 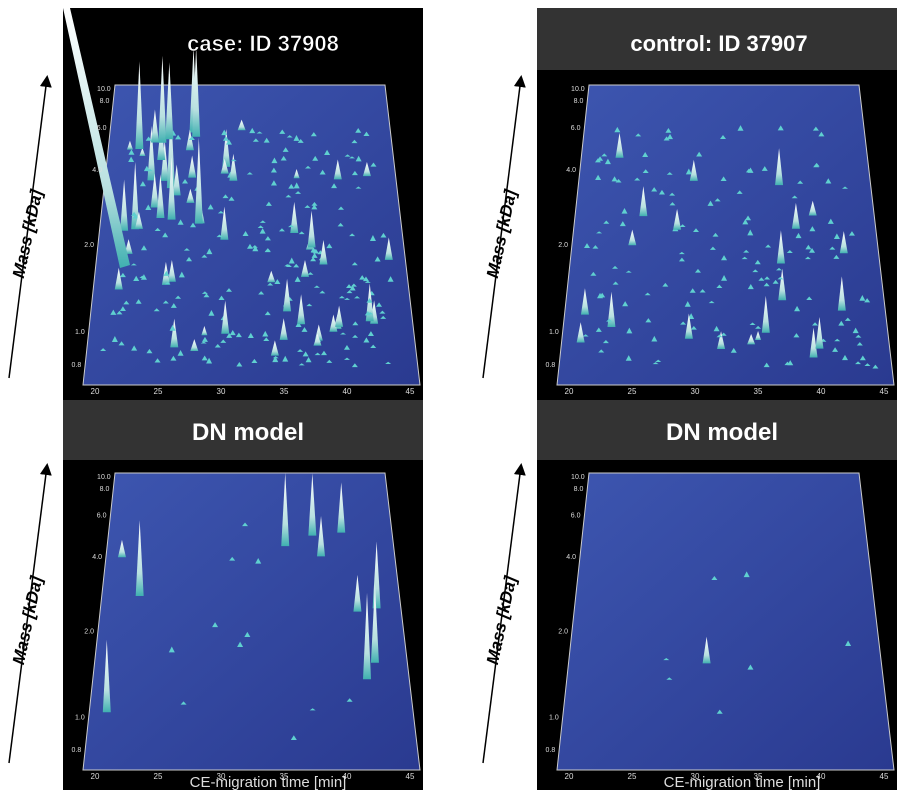 What do you see at coordinates (571, 557) in the screenshot?
I see `y-tick-label: 4.0` at bounding box center [571, 557].